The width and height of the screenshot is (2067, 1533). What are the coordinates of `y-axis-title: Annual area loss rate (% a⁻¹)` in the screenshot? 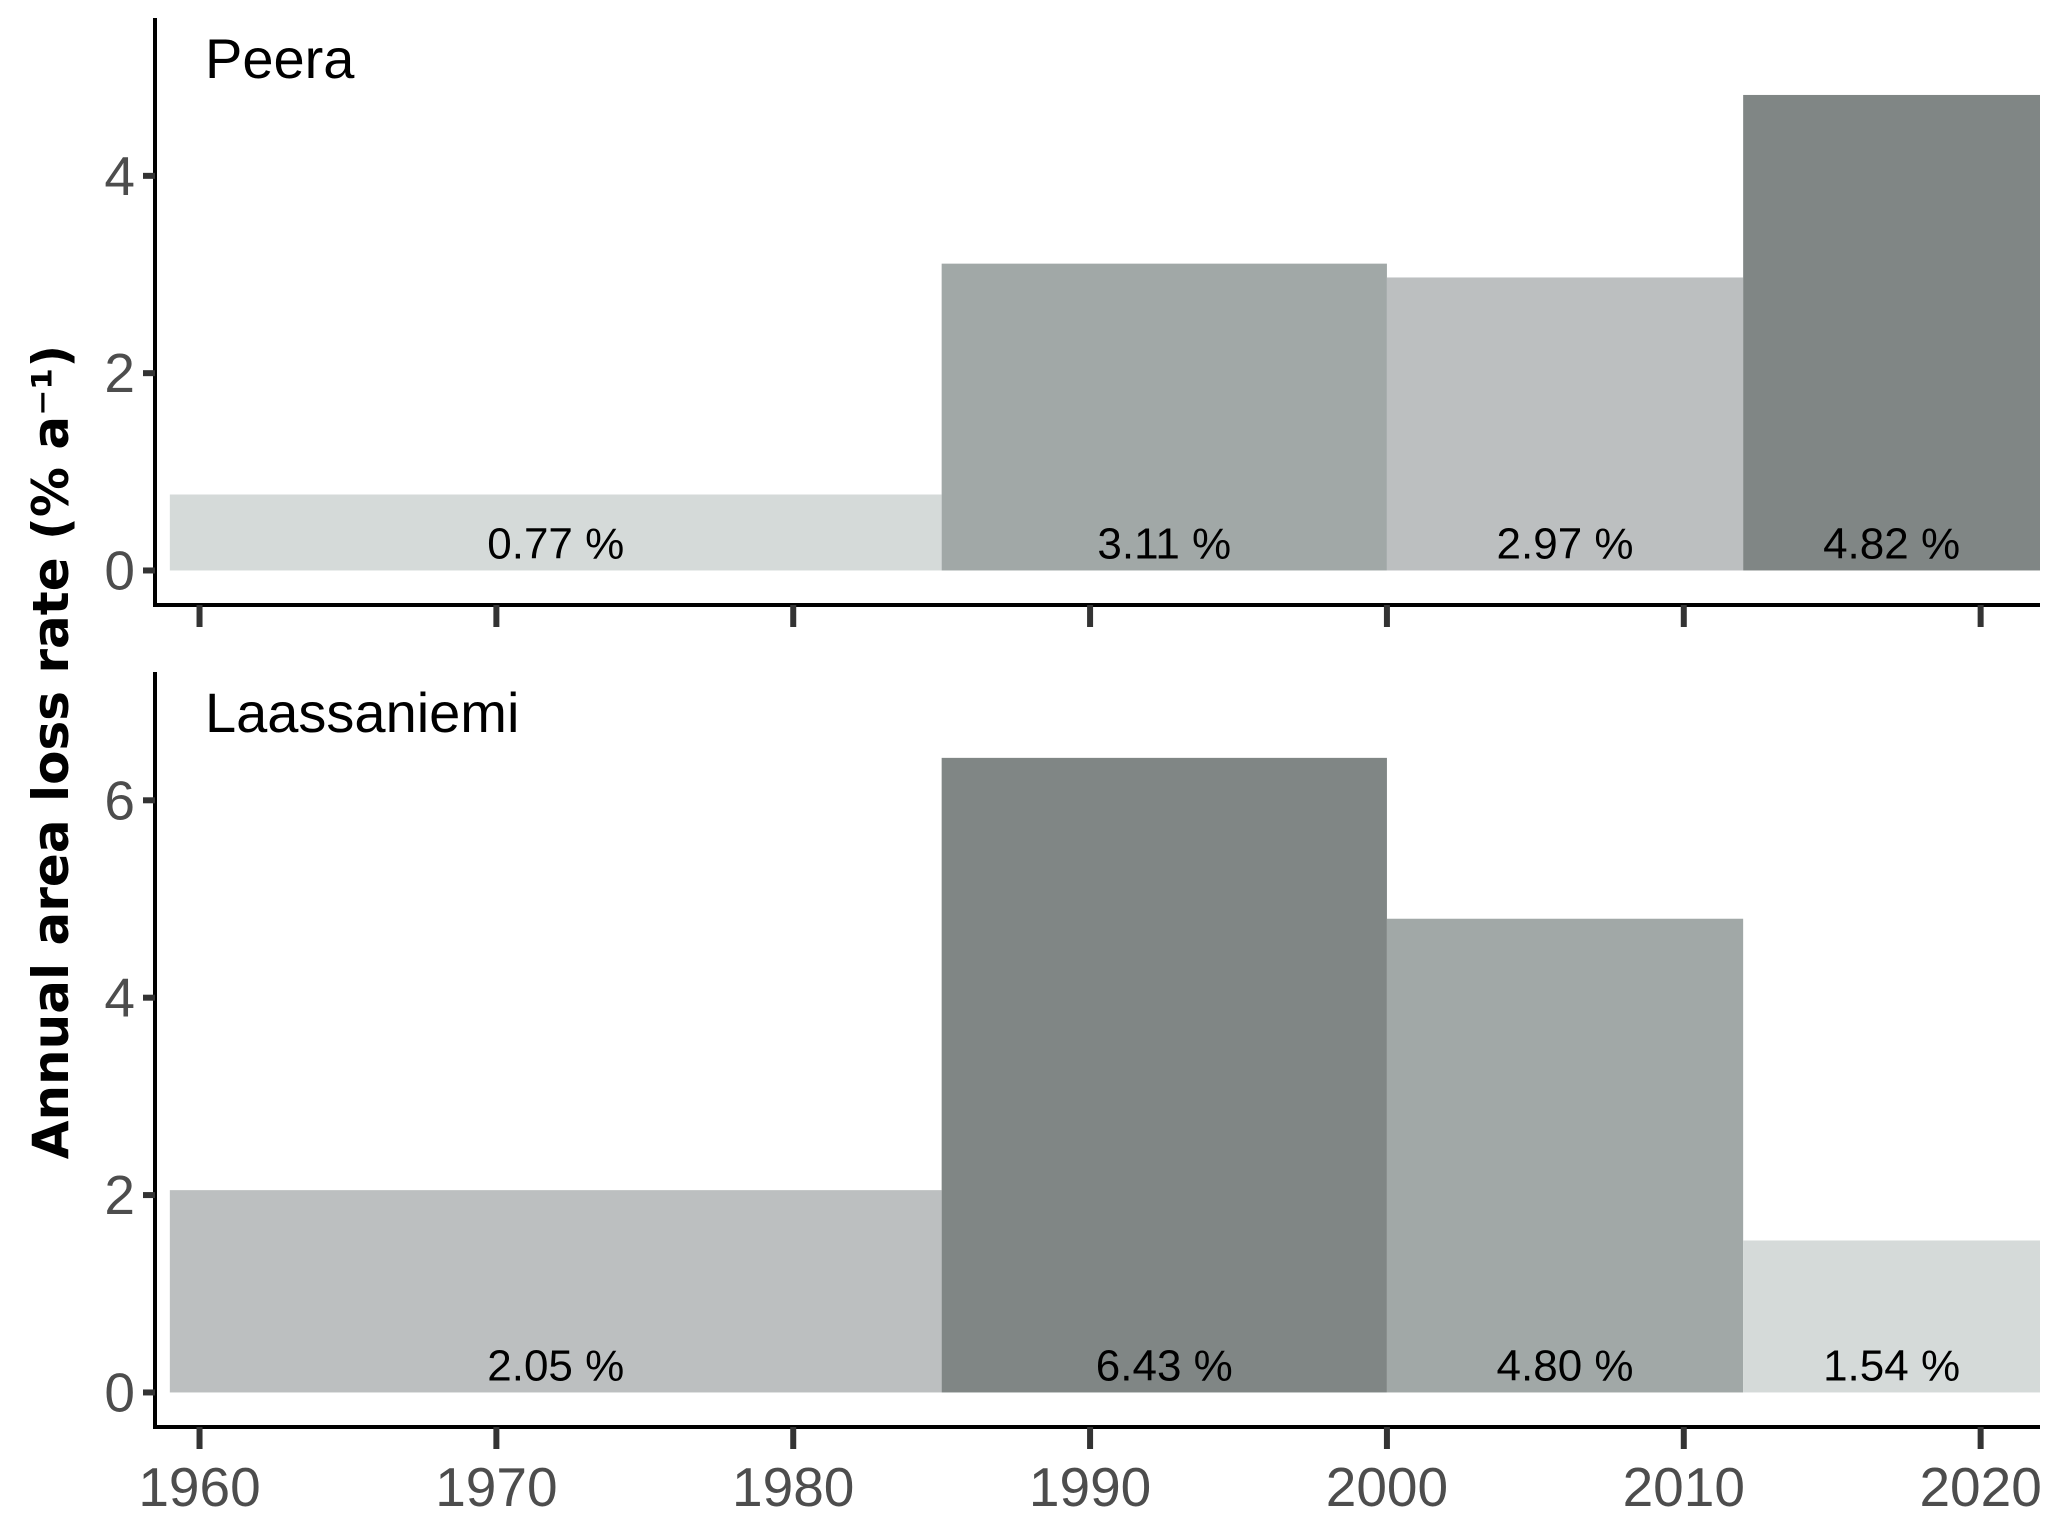 It's located at (51, 752).